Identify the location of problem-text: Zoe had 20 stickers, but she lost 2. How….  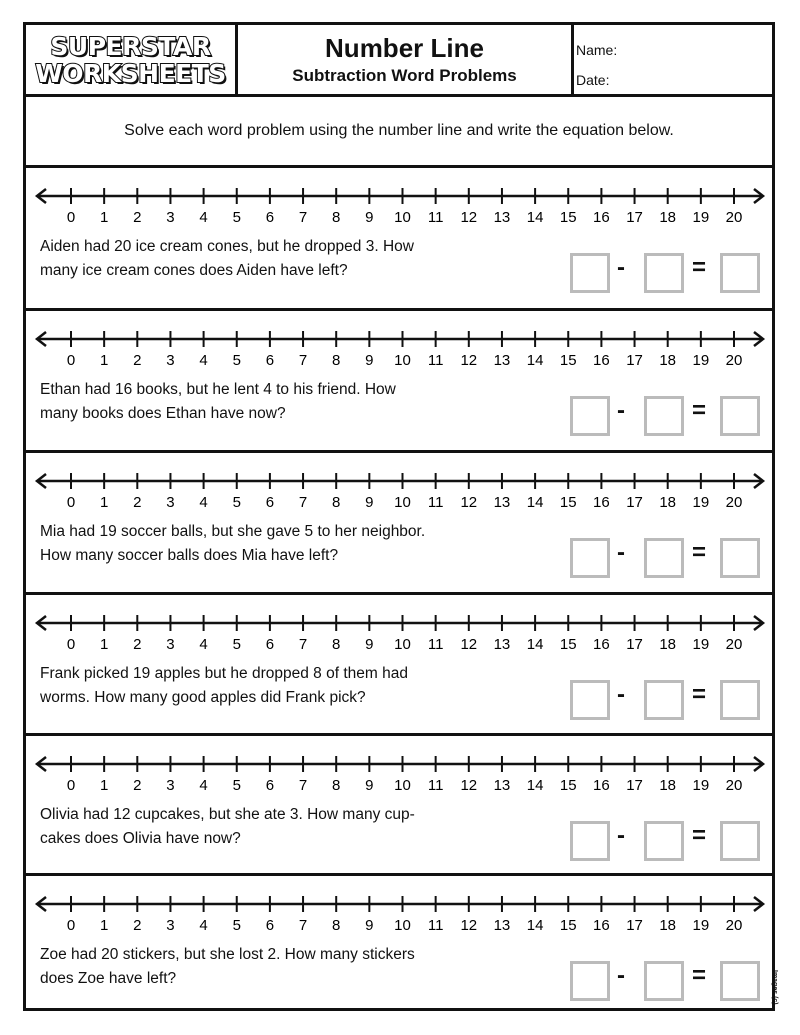
(300, 967).